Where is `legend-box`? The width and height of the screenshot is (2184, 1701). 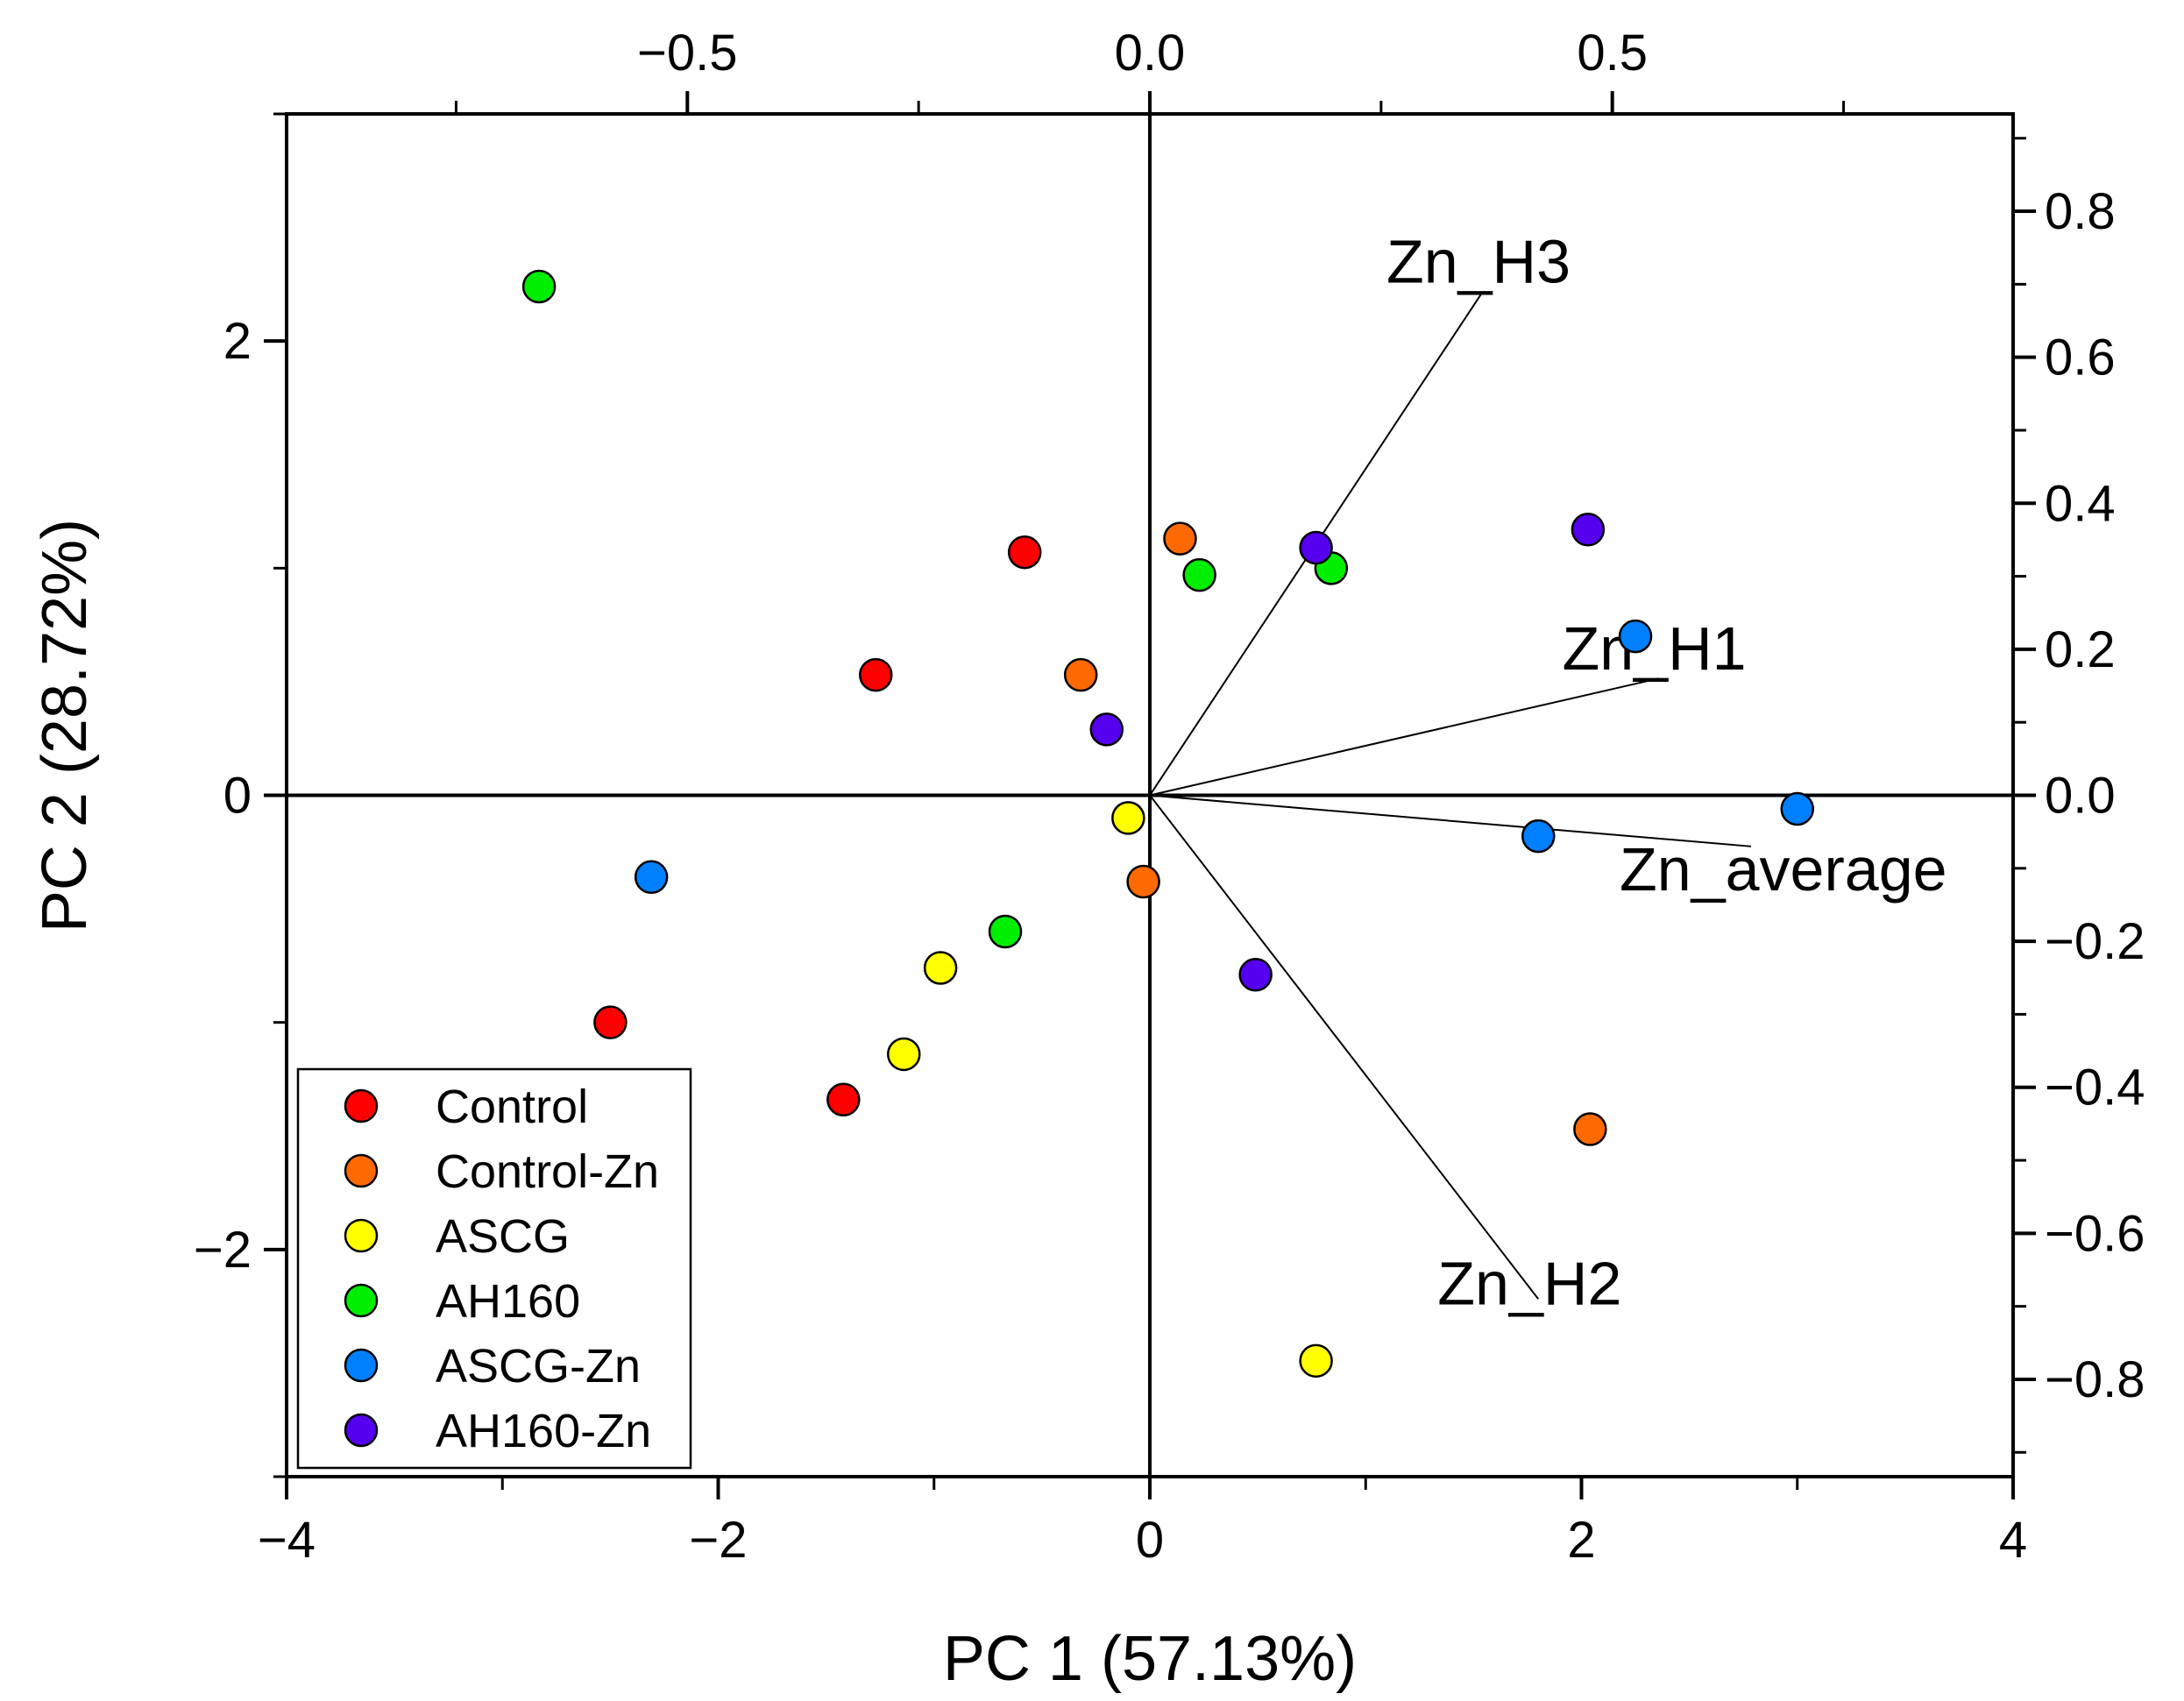
legend-box is located at coordinates (494, 1268).